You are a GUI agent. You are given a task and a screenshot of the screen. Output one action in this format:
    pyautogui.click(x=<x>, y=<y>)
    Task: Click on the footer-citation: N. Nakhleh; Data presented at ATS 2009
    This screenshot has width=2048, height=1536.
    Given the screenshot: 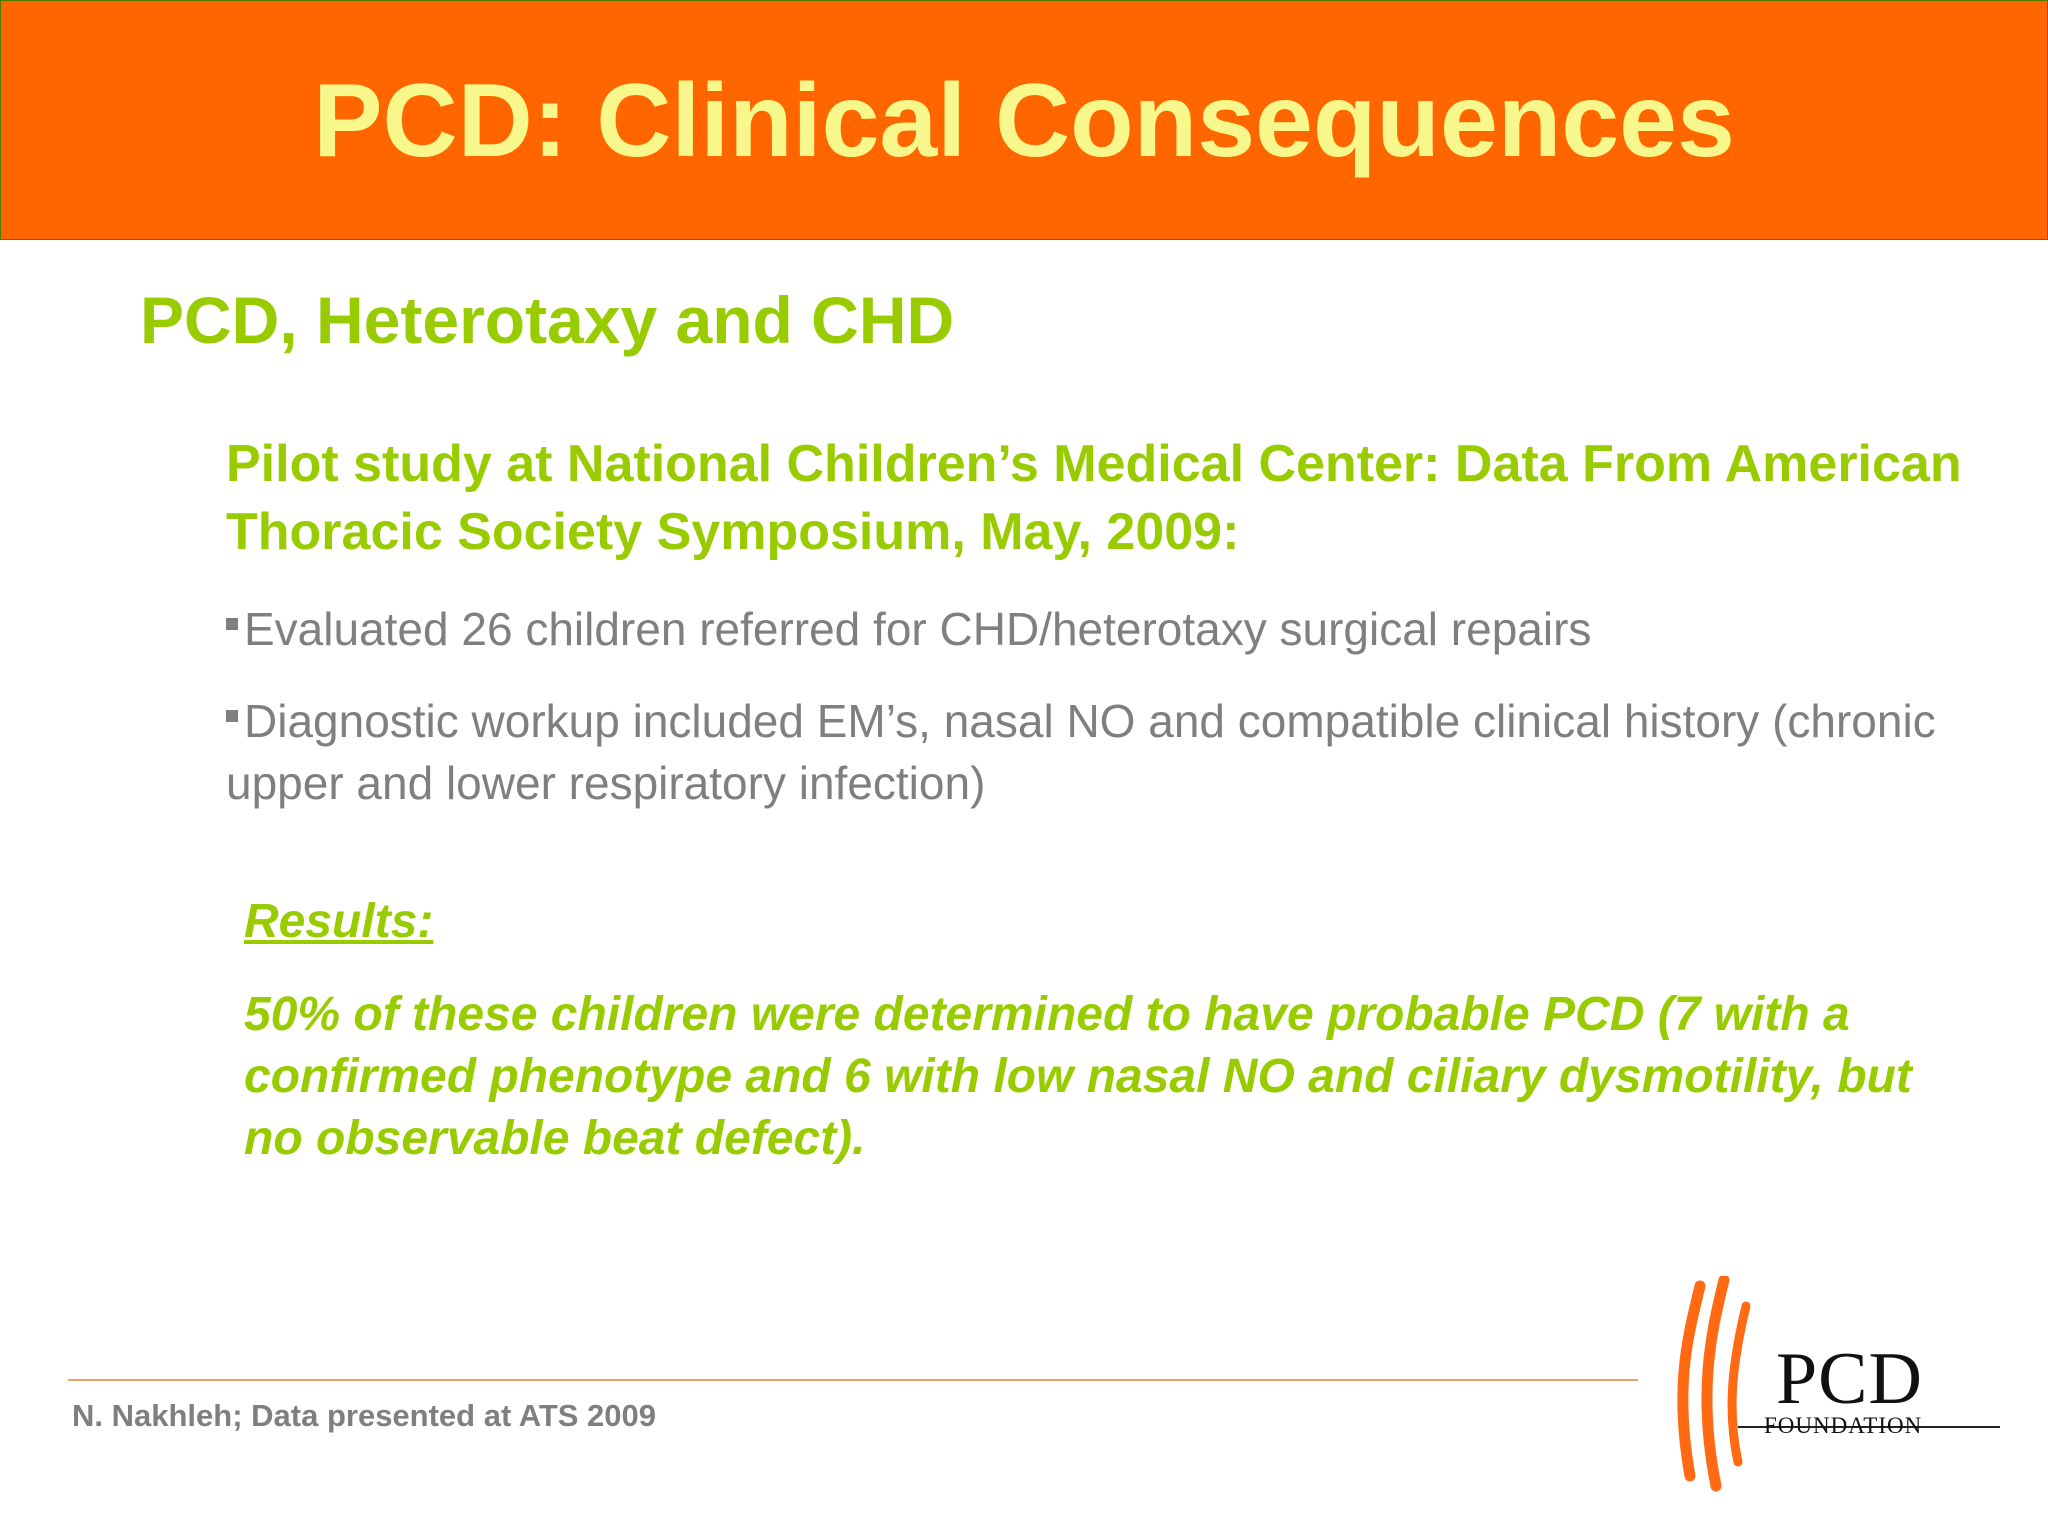 What is the action you would take?
    pyautogui.click(x=364, y=1415)
    